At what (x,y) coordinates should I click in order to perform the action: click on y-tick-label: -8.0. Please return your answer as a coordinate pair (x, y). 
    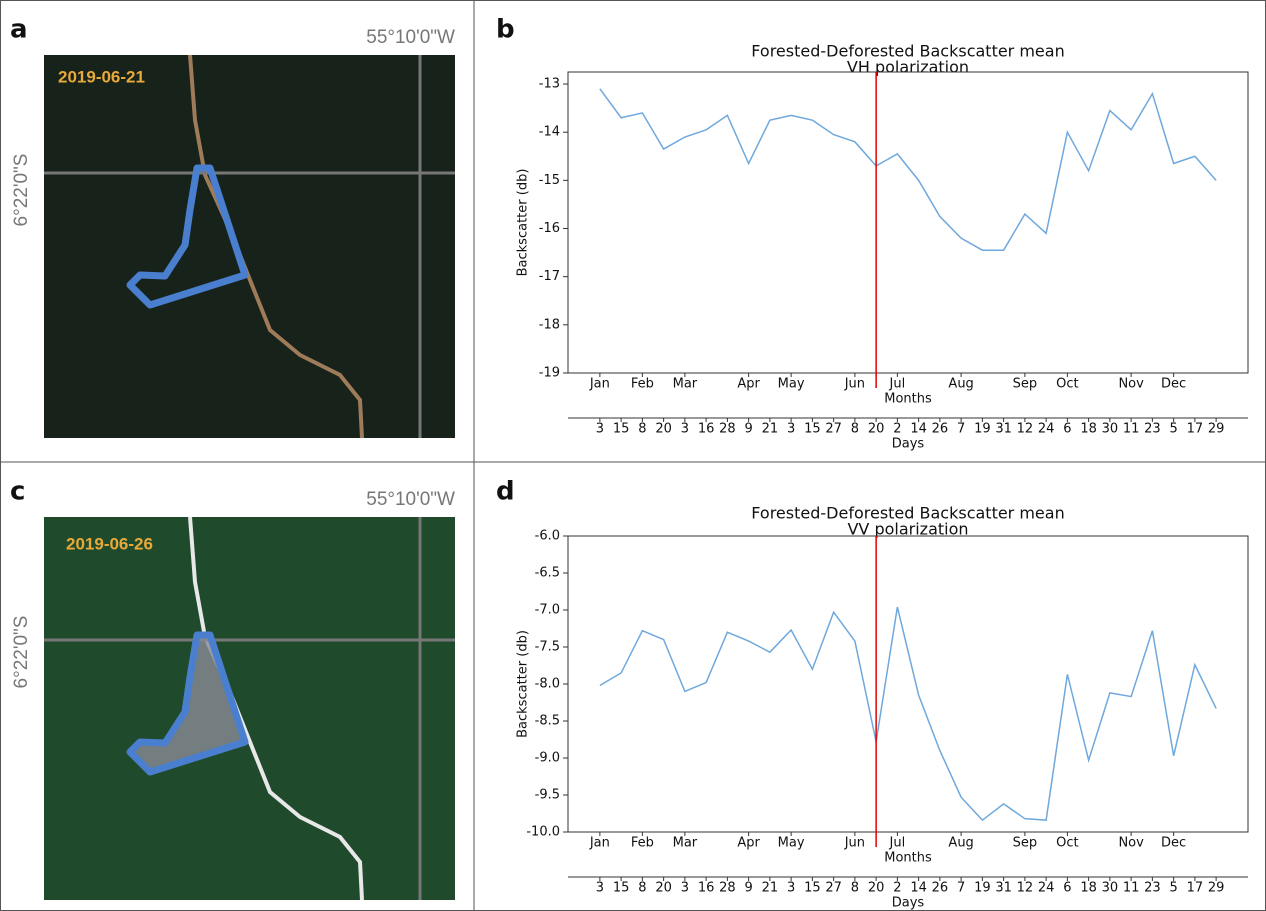
    Looking at the image, I should click on (547, 684).